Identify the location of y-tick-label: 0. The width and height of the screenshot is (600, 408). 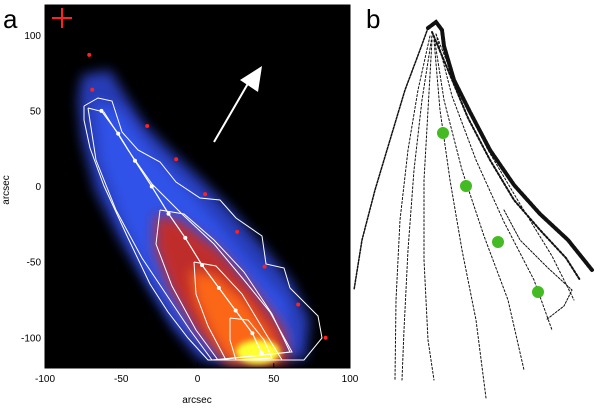
(38, 187).